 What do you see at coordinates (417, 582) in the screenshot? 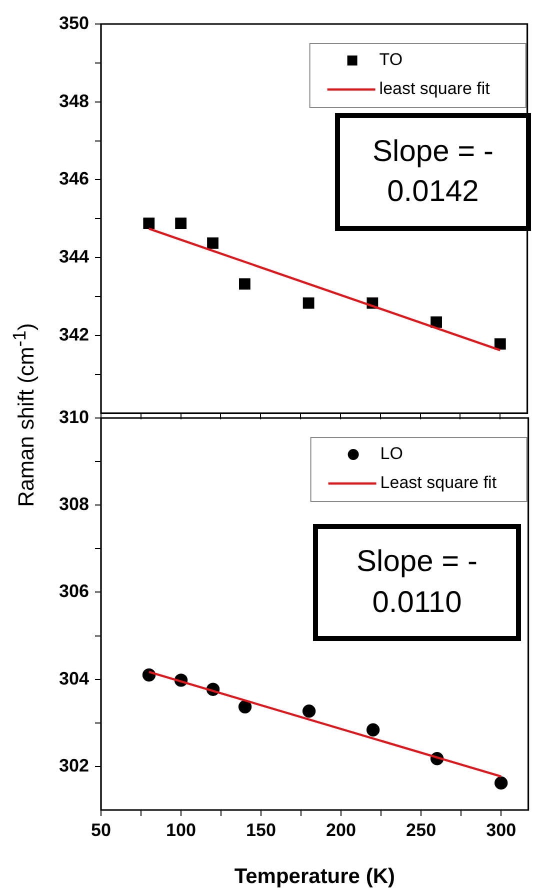
I see `annotation: Slope = - 0.0110` at bounding box center [417, 582].